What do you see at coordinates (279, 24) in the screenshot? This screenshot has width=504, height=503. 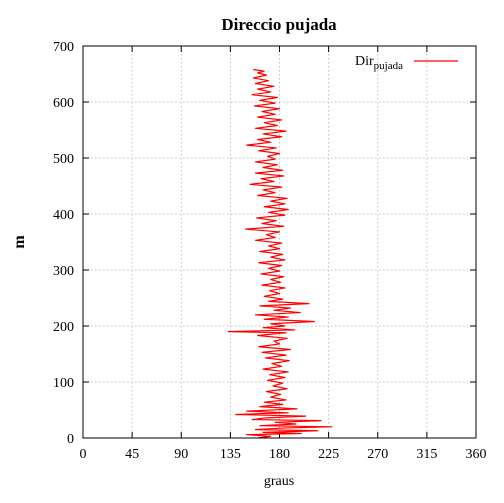 I see `chart-title: Direccio pujada` at bounding box center [279, 24].